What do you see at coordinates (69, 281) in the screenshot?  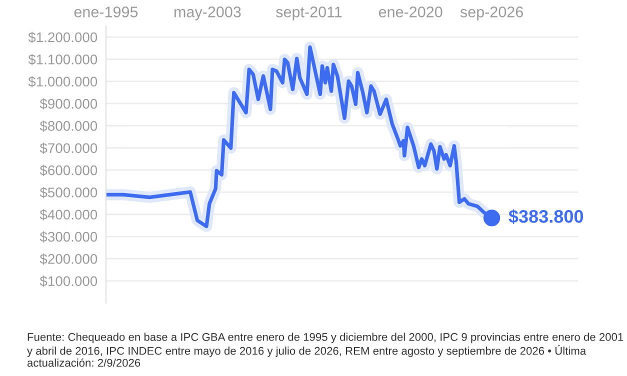 I see `y-tick-label: $100.000` at bounding box center [69, 281].